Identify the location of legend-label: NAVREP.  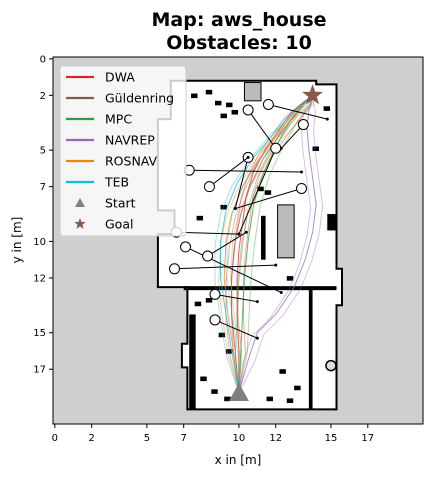
(130, 140).